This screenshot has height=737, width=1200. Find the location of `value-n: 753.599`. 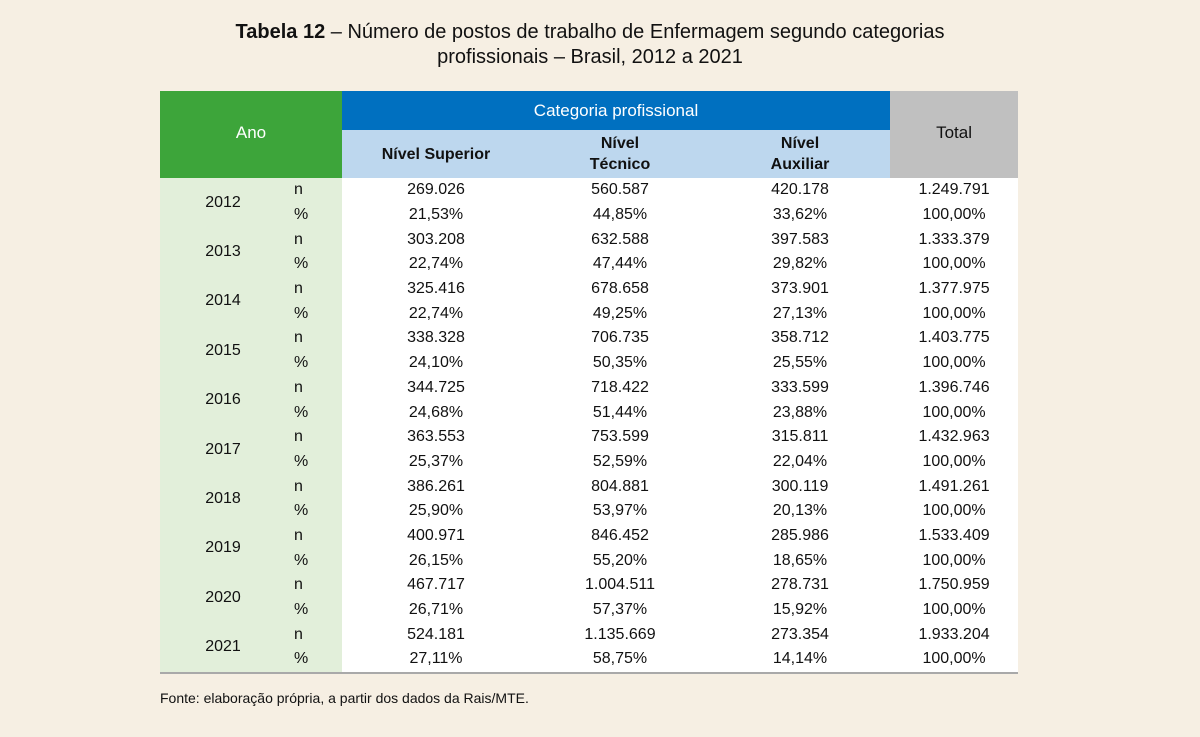

value-n: 753.599 is located at coordinates (620, 437).